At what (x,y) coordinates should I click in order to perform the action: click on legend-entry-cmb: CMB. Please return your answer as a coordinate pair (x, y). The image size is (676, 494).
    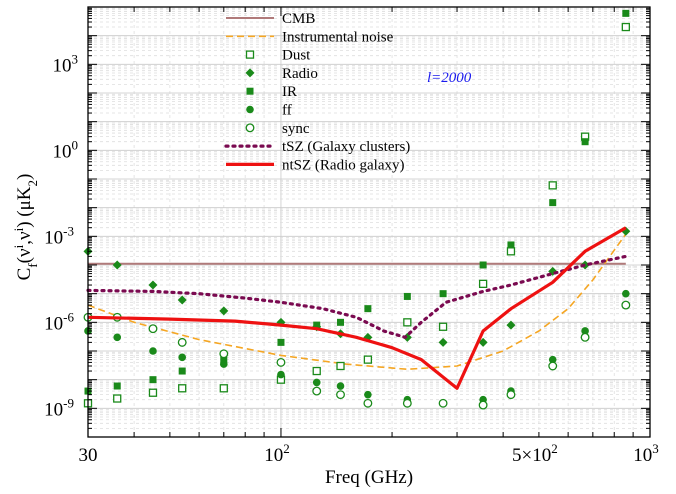
    Looking at the image, I should click on (270, 19).